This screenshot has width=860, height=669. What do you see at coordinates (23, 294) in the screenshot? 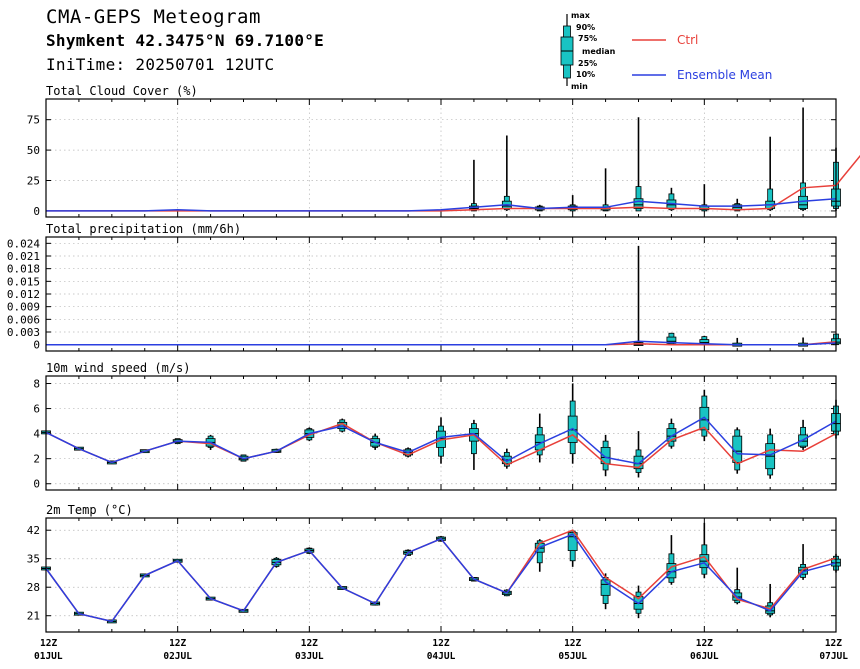
I see `y-tick-label: 0.012` at bounding box center [23, 294].